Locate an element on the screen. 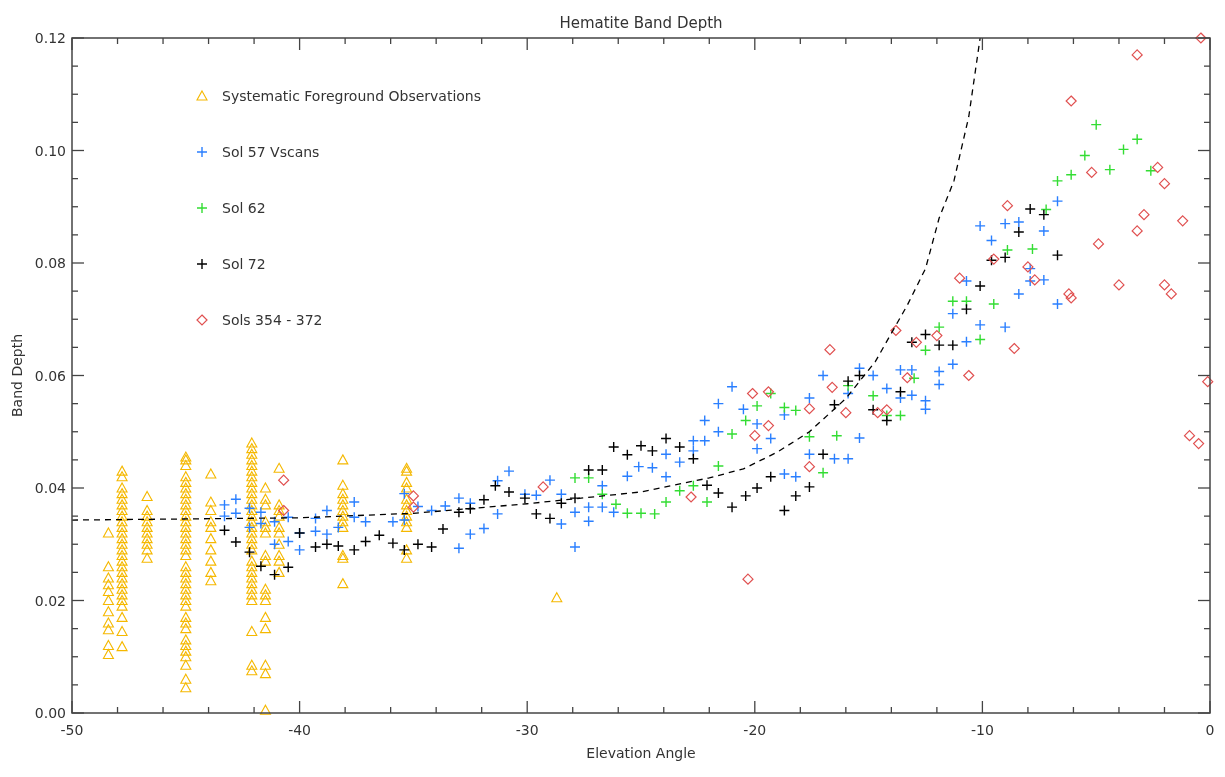 The height and width of the screenshot is (777, 1225). x-tick-label: 0 is located at coordinates (1210, 730).